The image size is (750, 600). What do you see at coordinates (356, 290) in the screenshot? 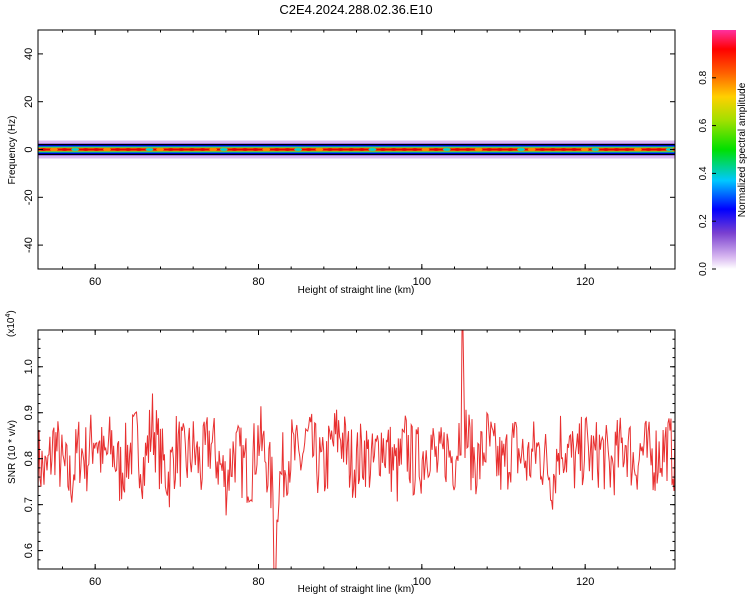
I see `spectrogram-xlabel: Height of straight line (km)` at bounding box center [356, 290].